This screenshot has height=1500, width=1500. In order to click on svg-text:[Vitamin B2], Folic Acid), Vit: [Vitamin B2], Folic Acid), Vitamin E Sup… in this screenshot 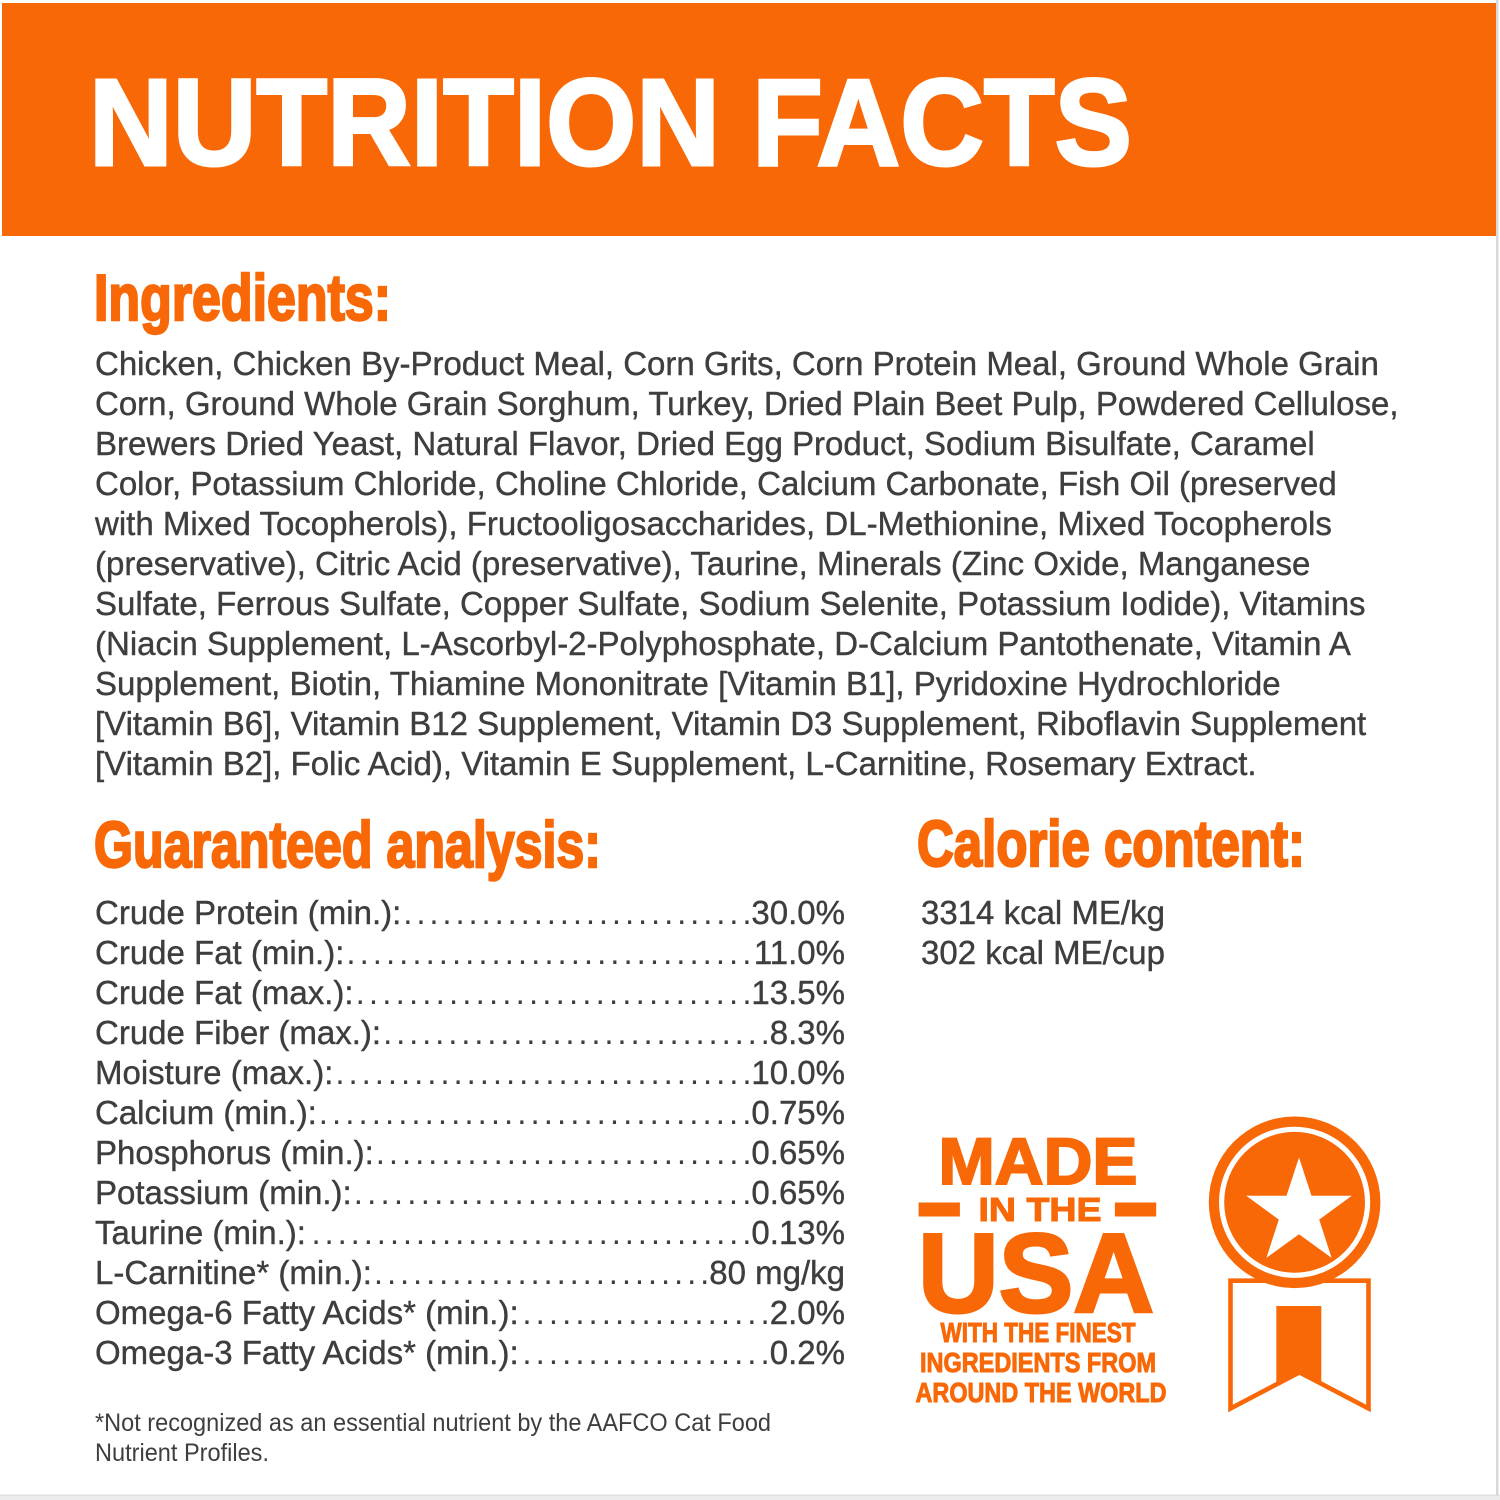, I will do `click(676, 763)`.